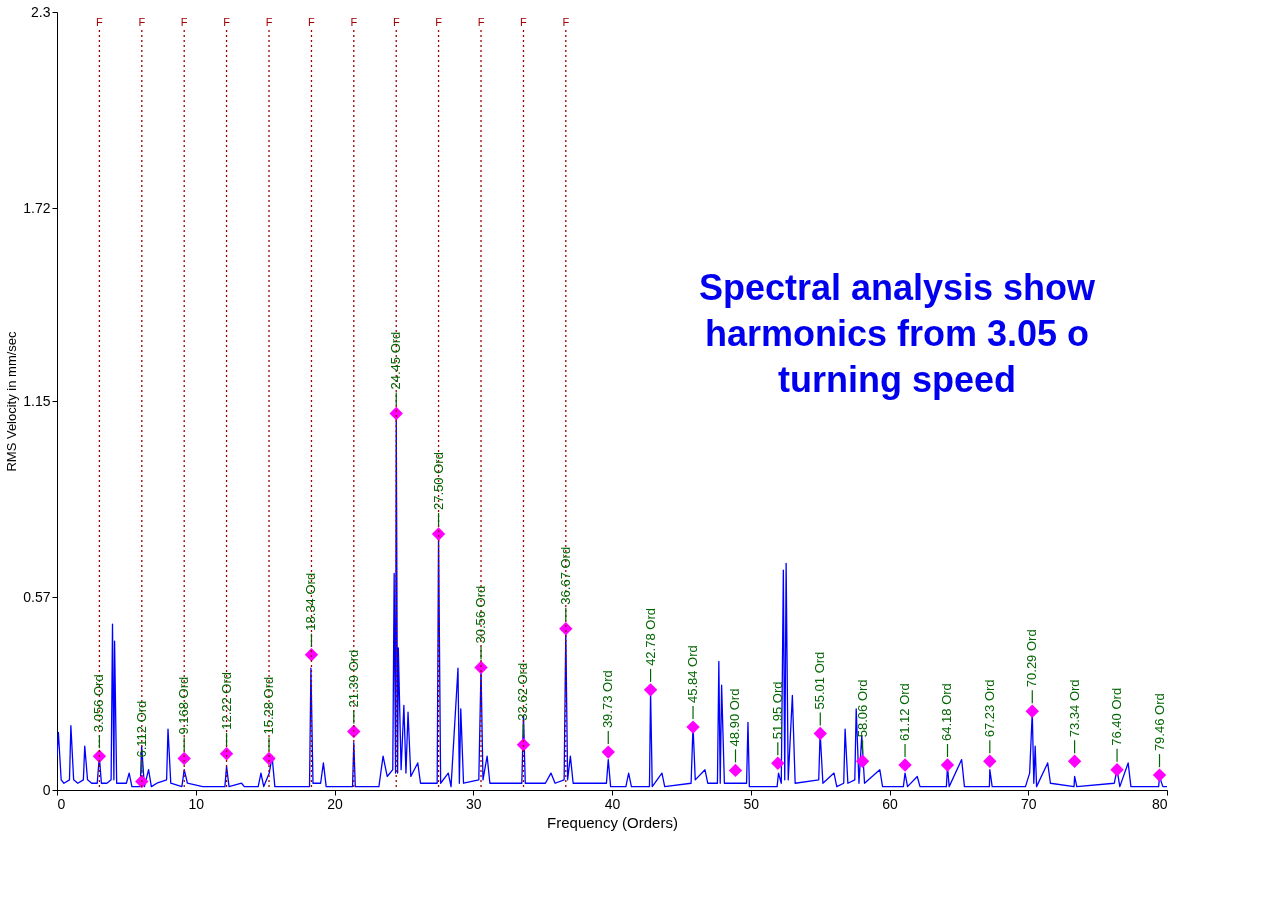 The height and width of the screenshot is (899, 1286). What do you see at coordinates (311, 601) in the screenshot?
I see `annotation: 18.34 Ord` at bounding box center [311, 601].